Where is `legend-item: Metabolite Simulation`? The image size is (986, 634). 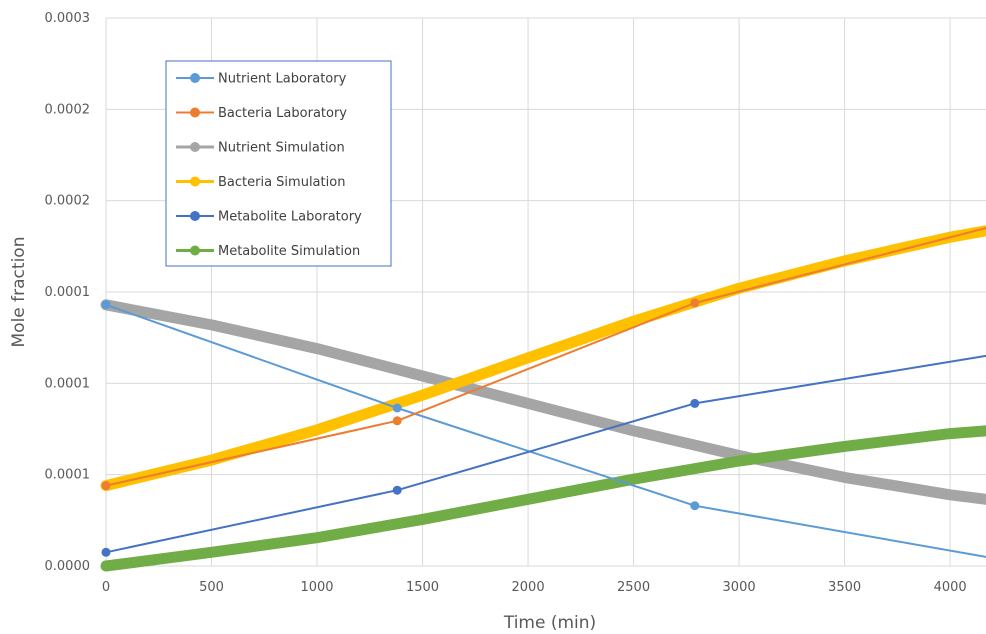 legend-item: Metabolite Simulation is located at coordinates (268, 251).